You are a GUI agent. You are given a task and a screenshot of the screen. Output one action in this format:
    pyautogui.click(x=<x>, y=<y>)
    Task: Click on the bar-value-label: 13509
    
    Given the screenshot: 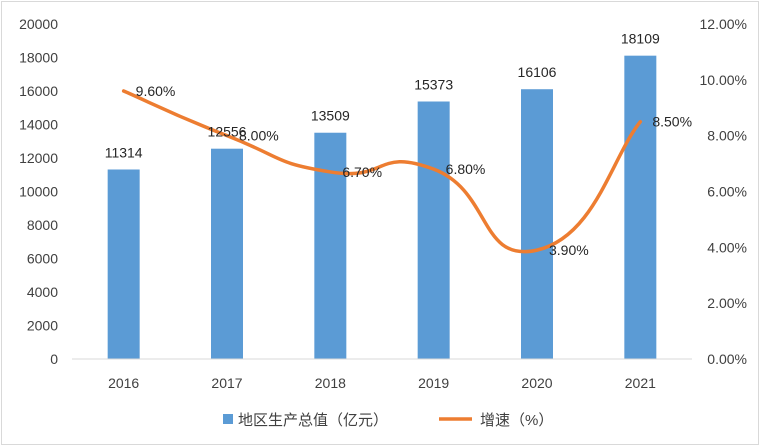 What is the action you would take?
    pyautogui.click(x=330, y=116)
    